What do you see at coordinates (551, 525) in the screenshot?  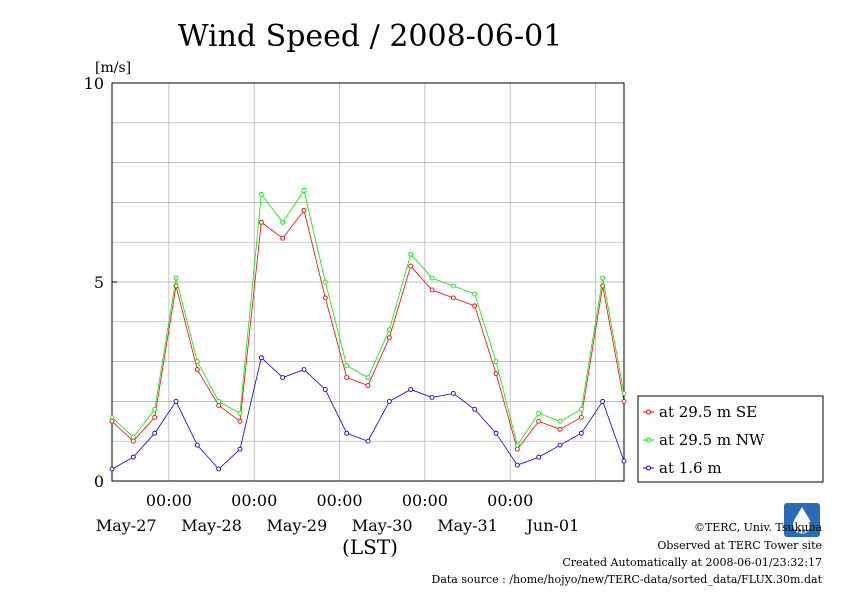 I see `x-day-label: Jun-01` at bounding box center [551, 525].